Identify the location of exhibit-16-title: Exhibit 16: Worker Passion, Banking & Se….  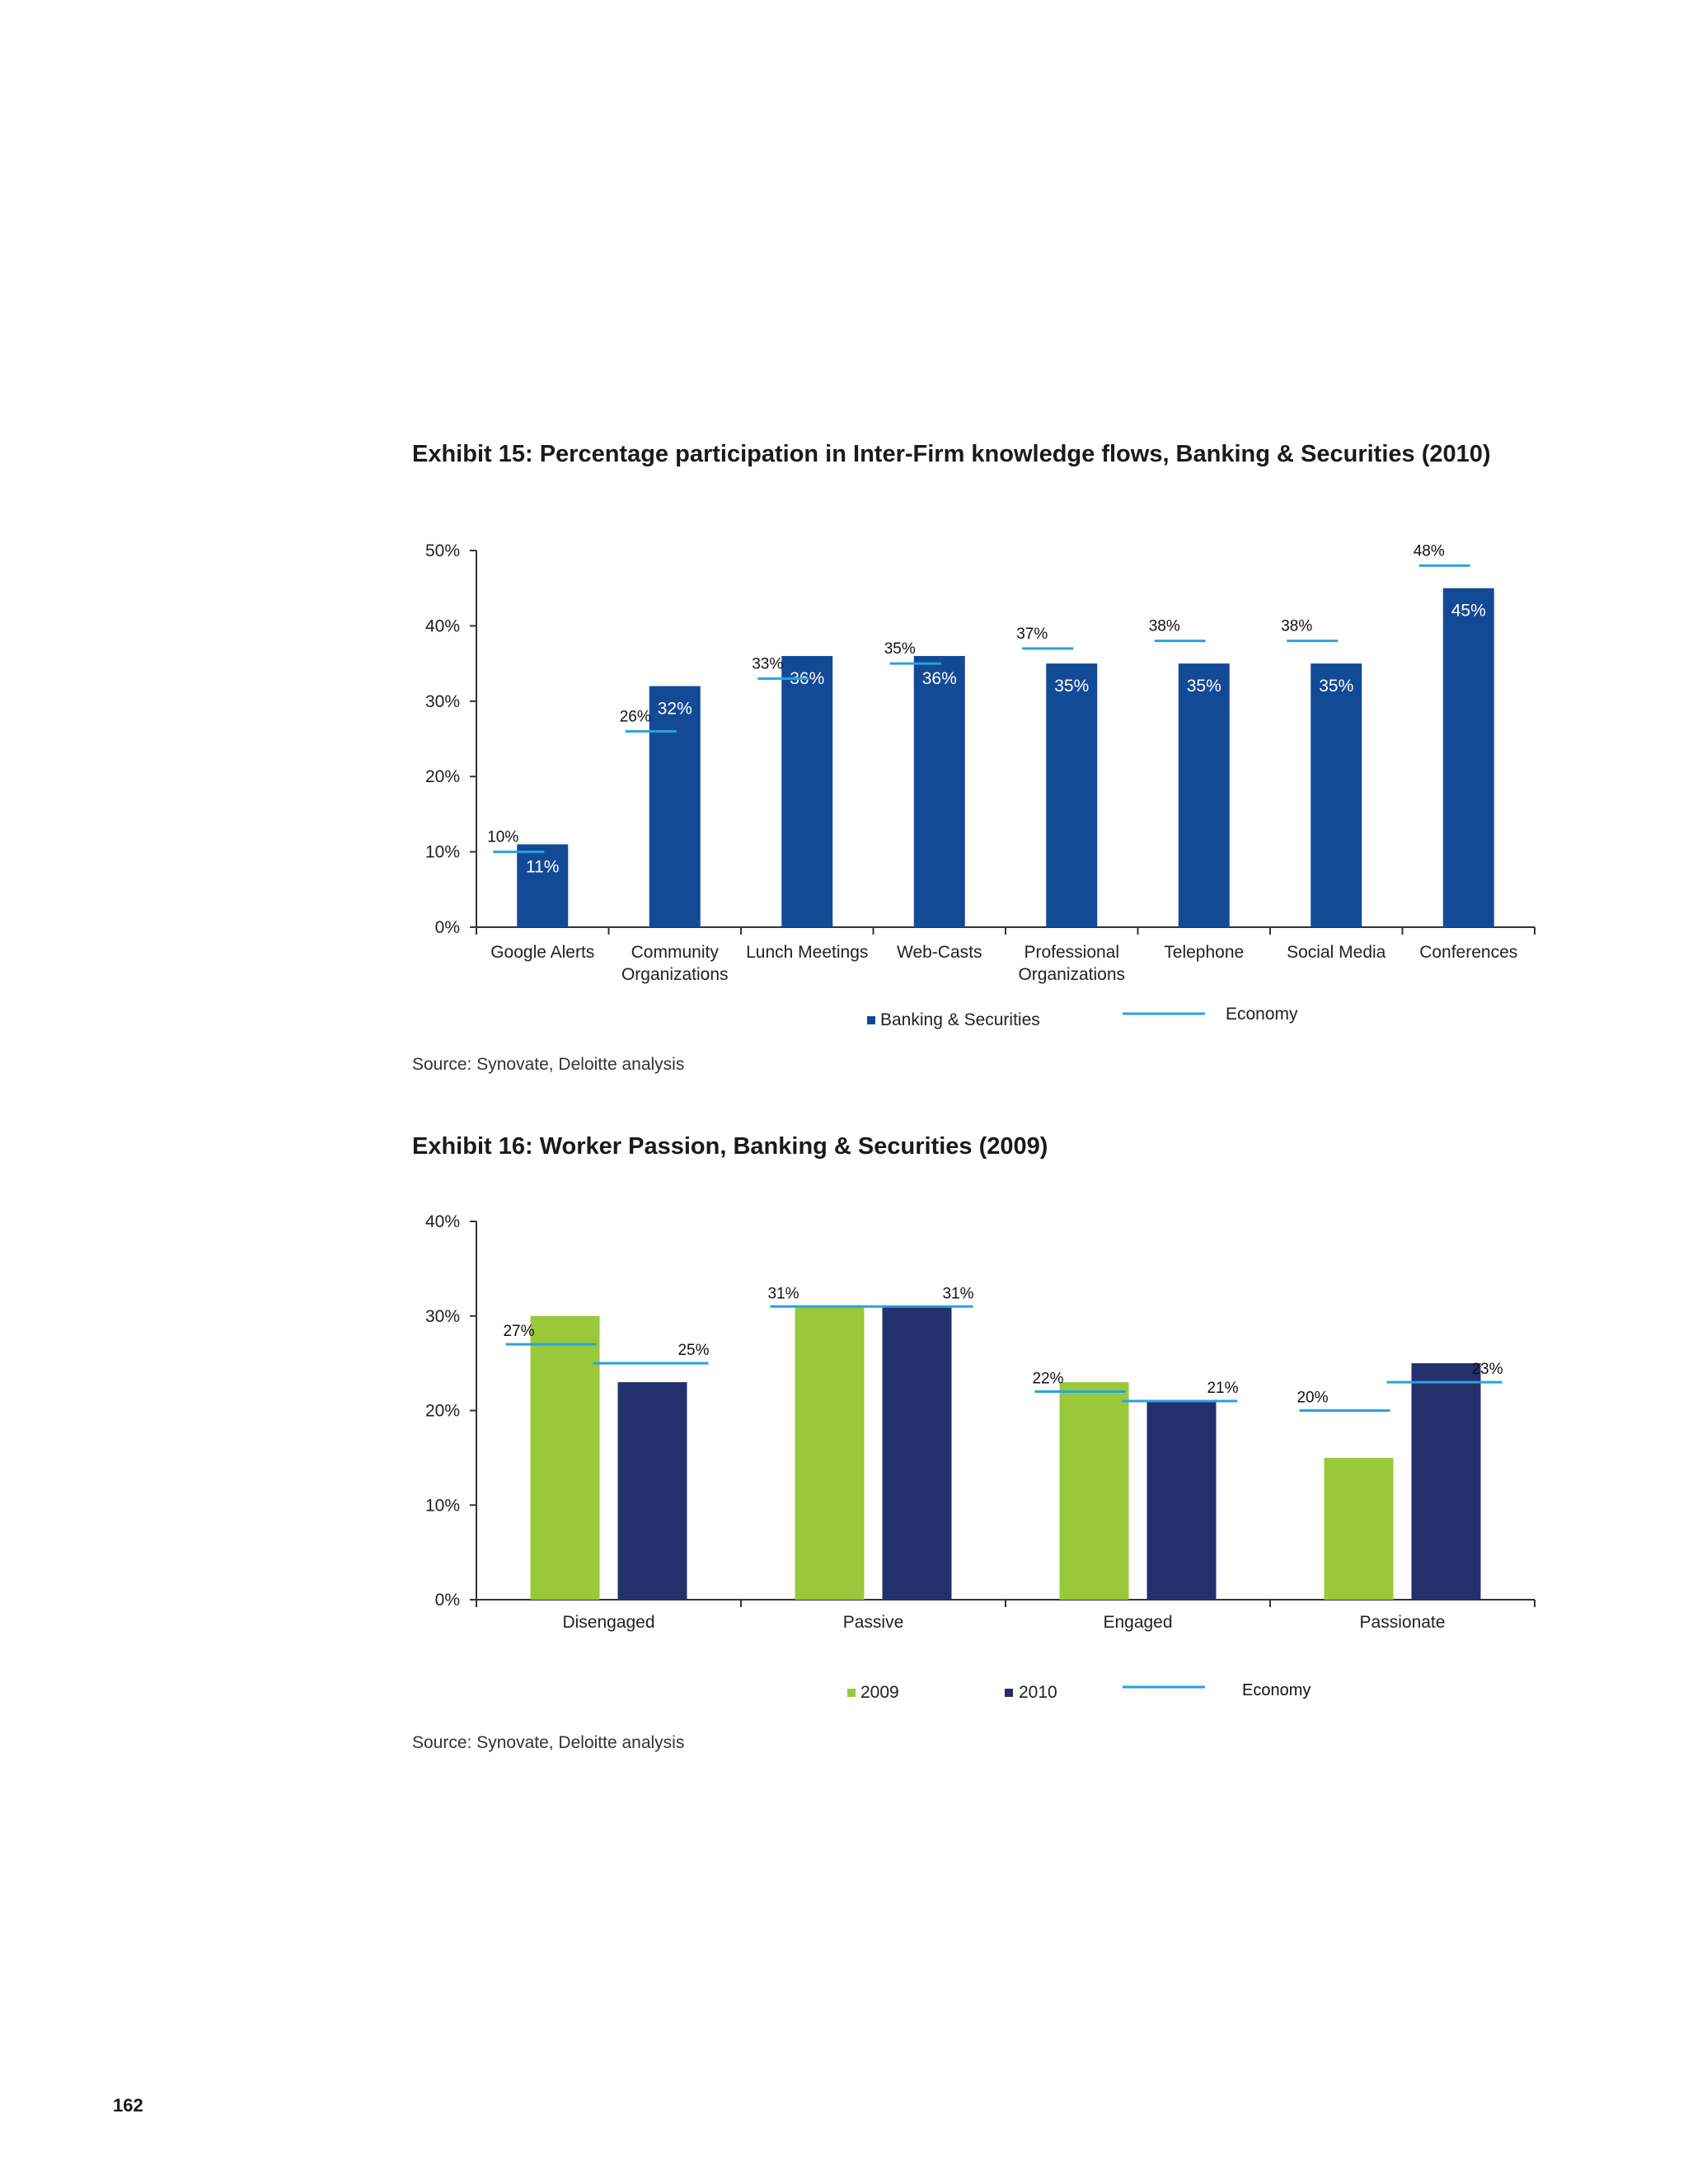
(730, 1146).